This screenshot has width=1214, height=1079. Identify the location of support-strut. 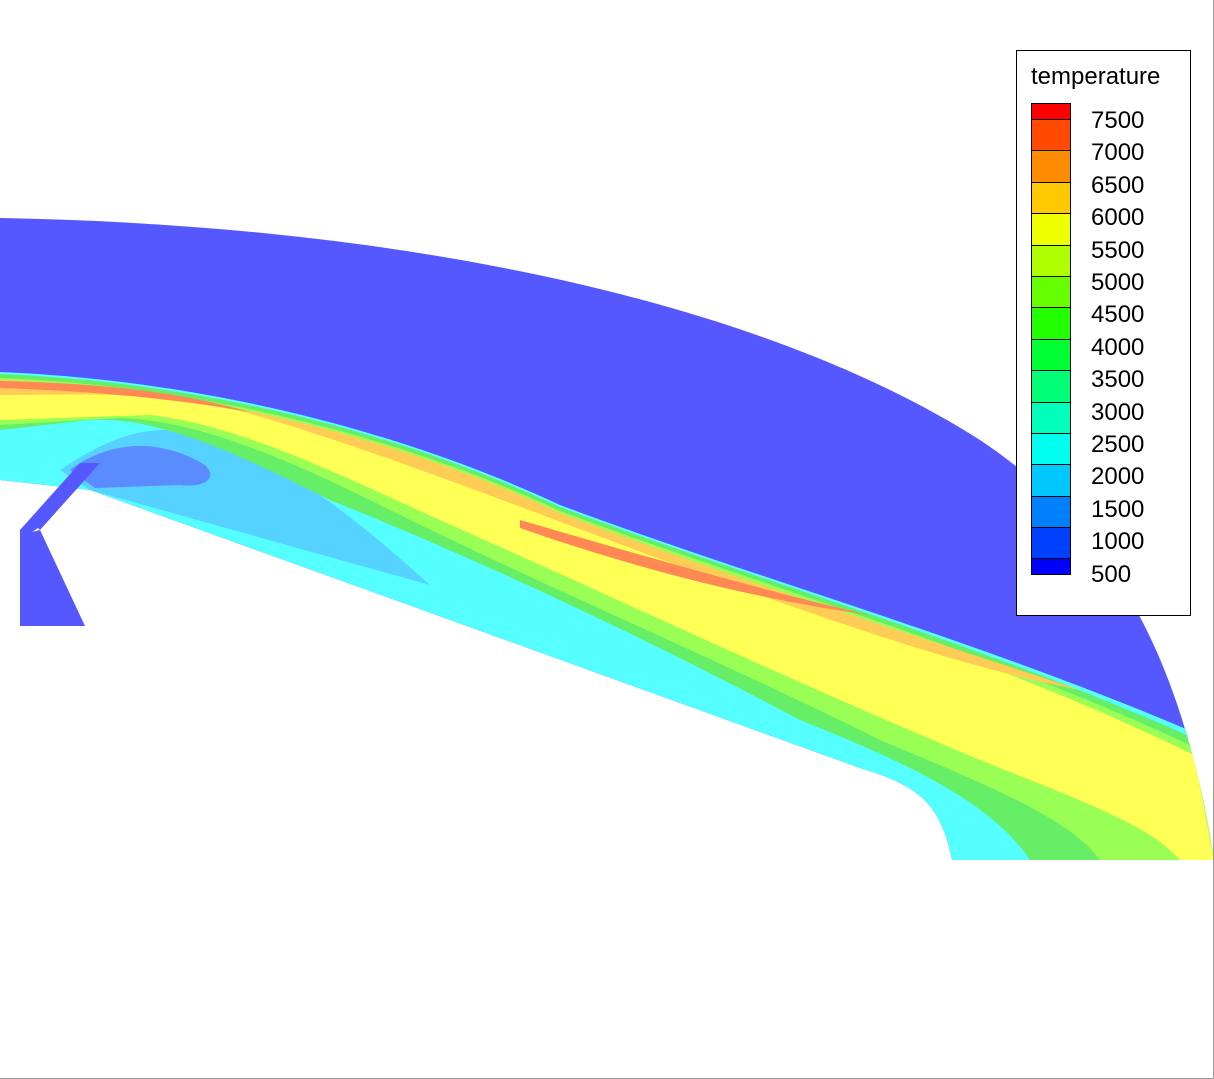
(60, 544).